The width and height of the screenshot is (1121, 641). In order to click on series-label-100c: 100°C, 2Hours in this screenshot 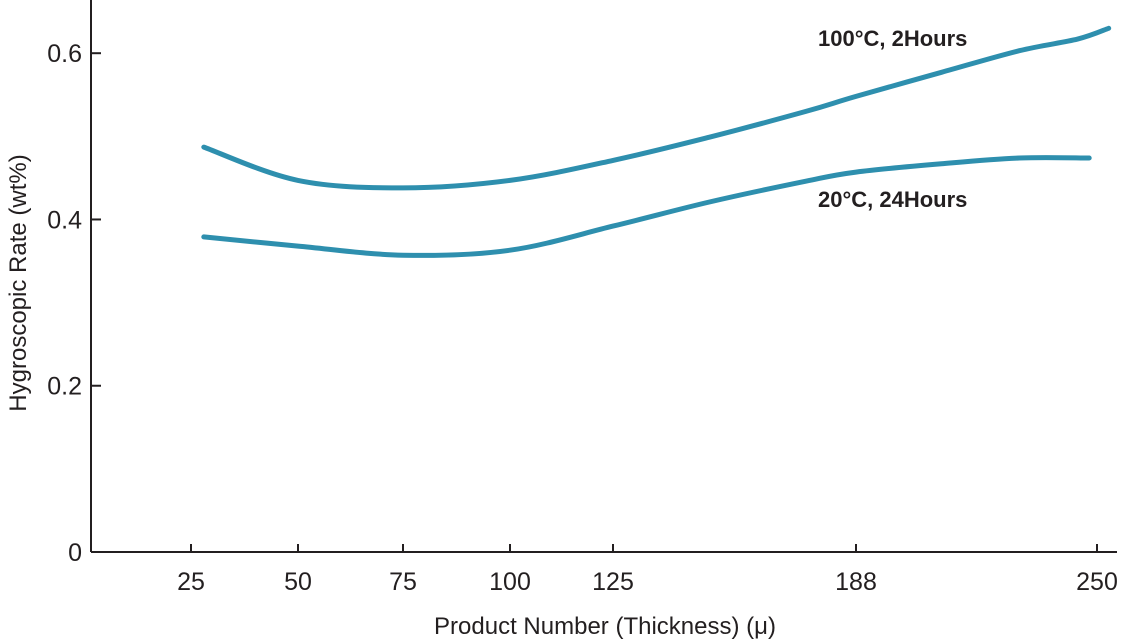, I will do `click(892, 38)`.